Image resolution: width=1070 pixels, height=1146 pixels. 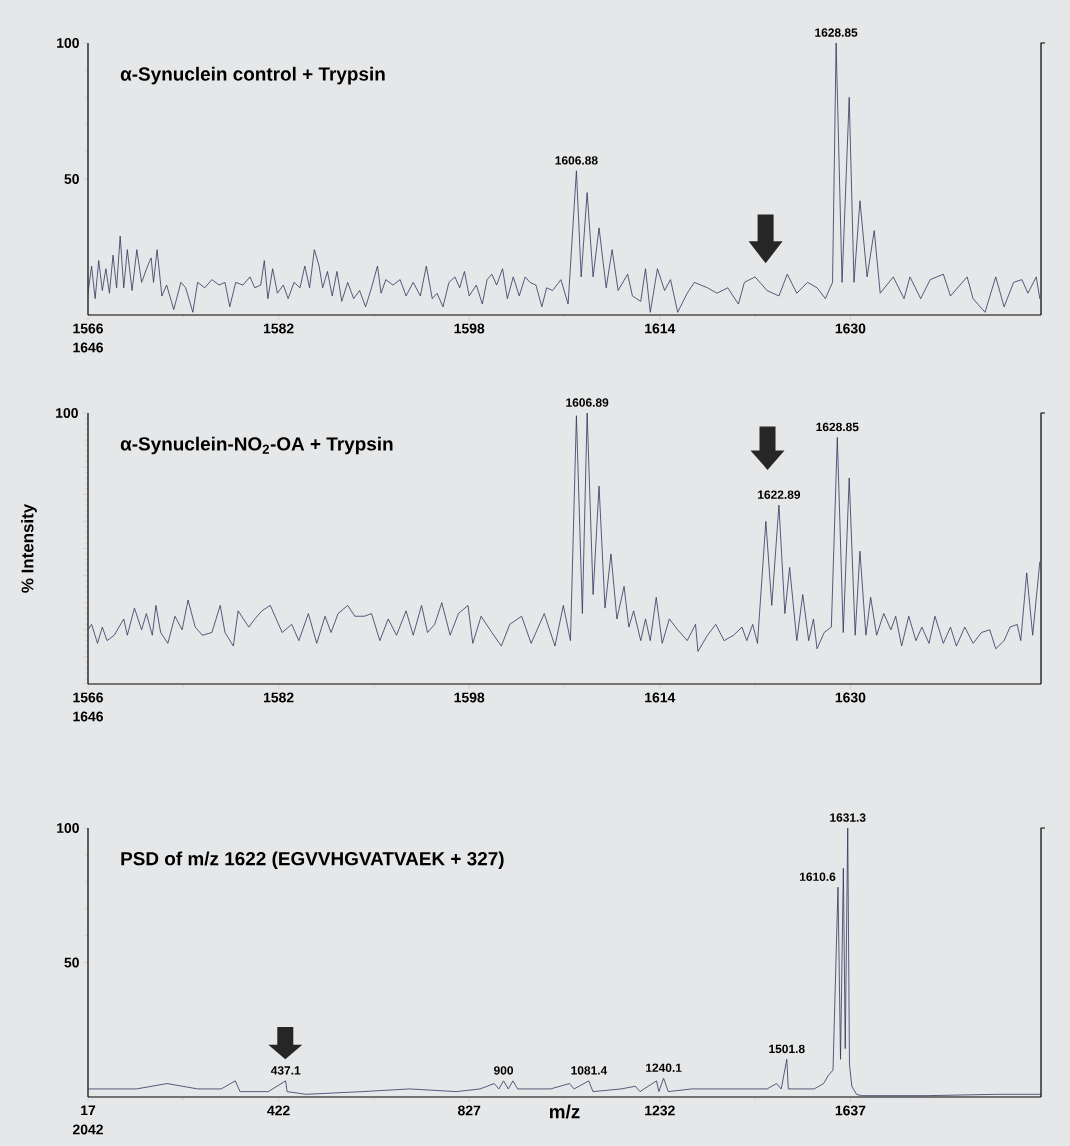 I want to click on annotation: 1081.4, so click(x=589, y=1070).